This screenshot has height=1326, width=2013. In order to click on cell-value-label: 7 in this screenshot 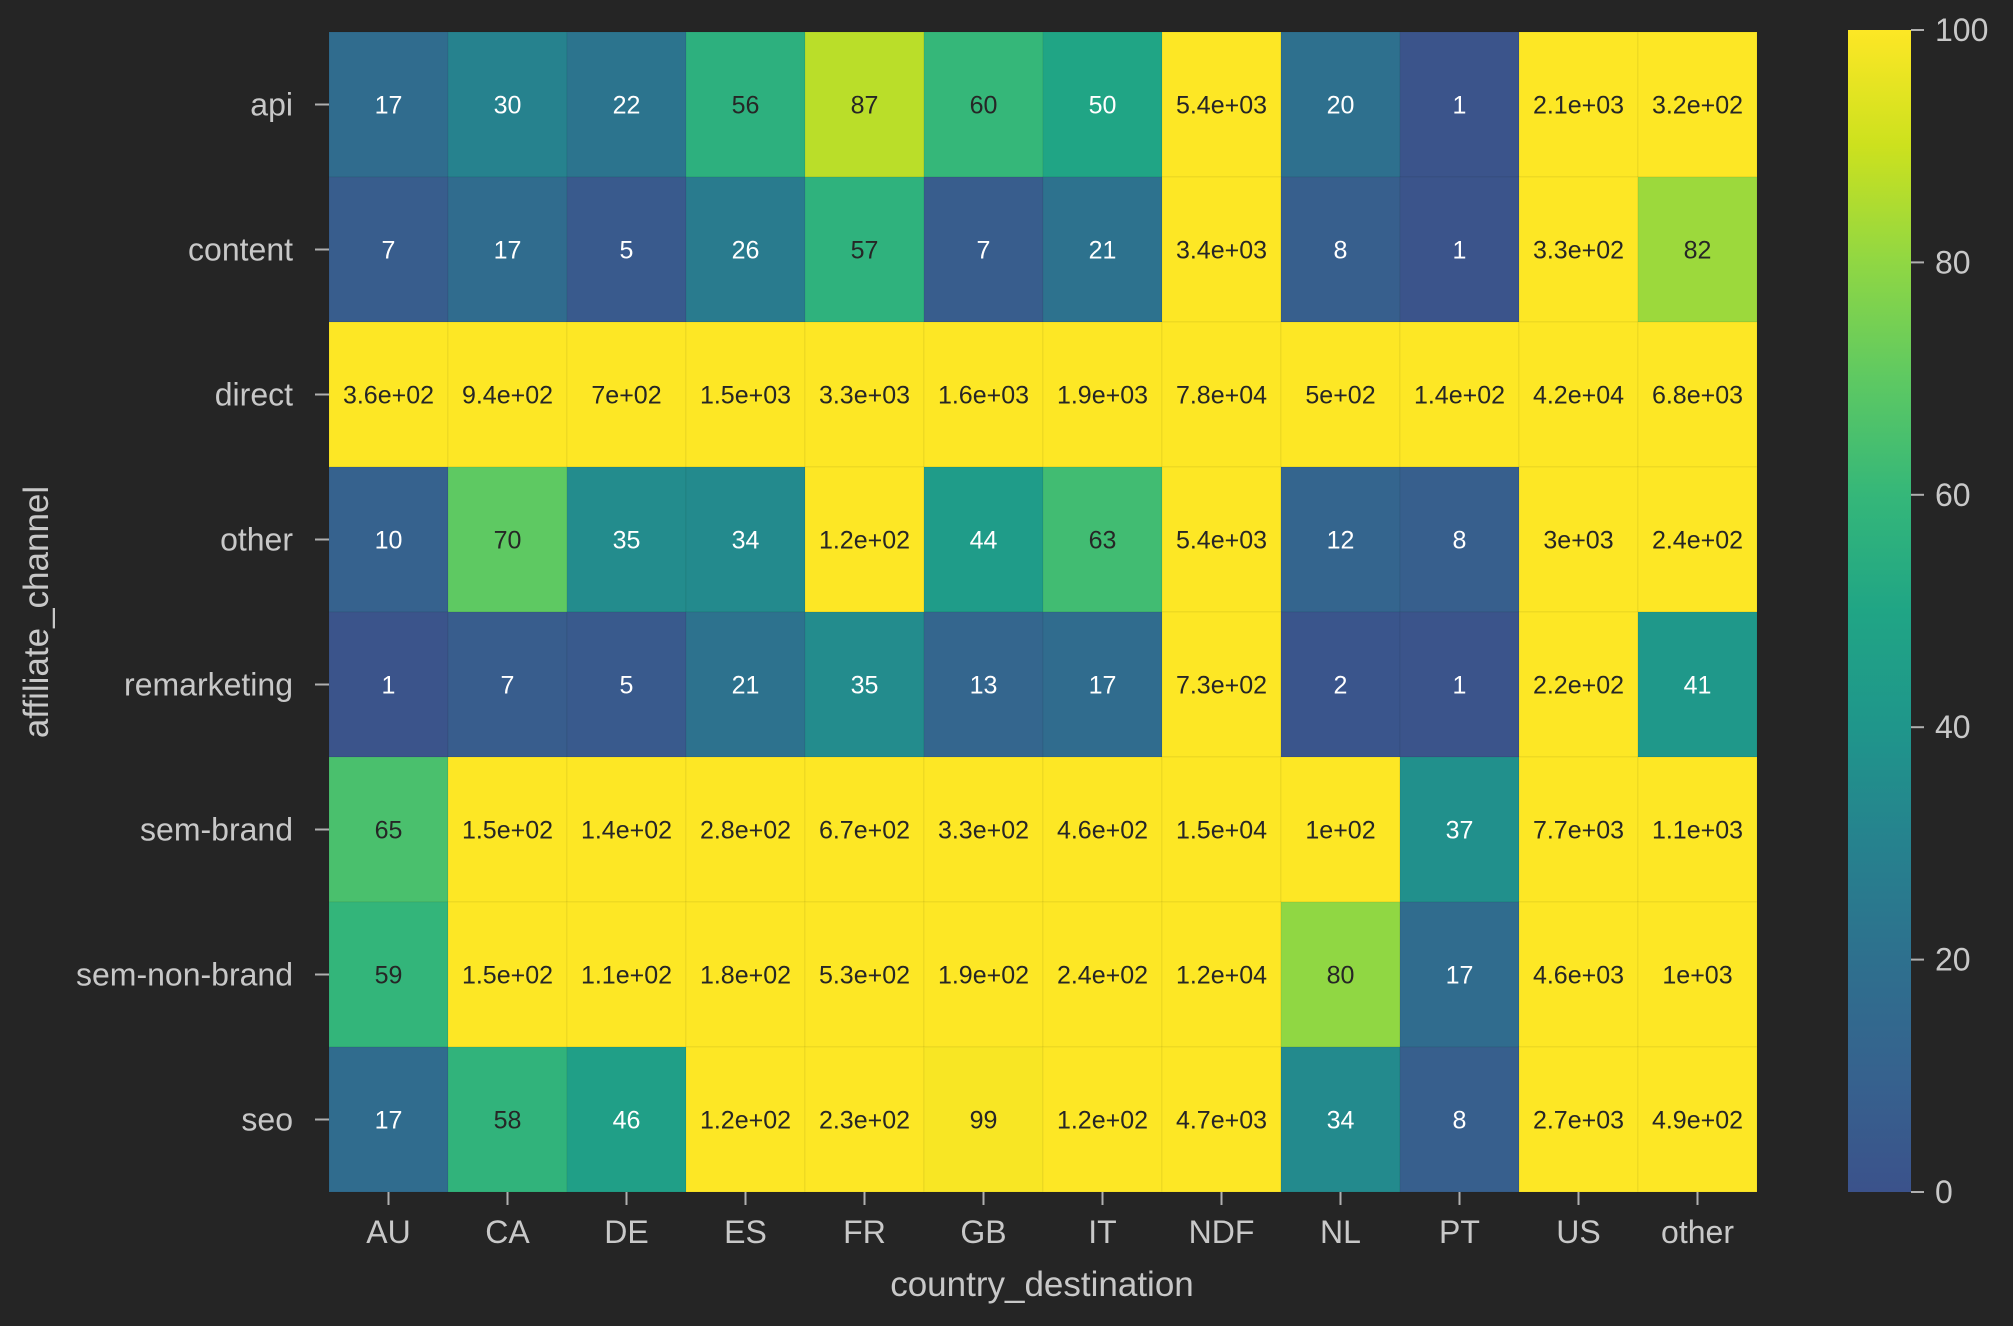, I will do `click(389, 251)`.